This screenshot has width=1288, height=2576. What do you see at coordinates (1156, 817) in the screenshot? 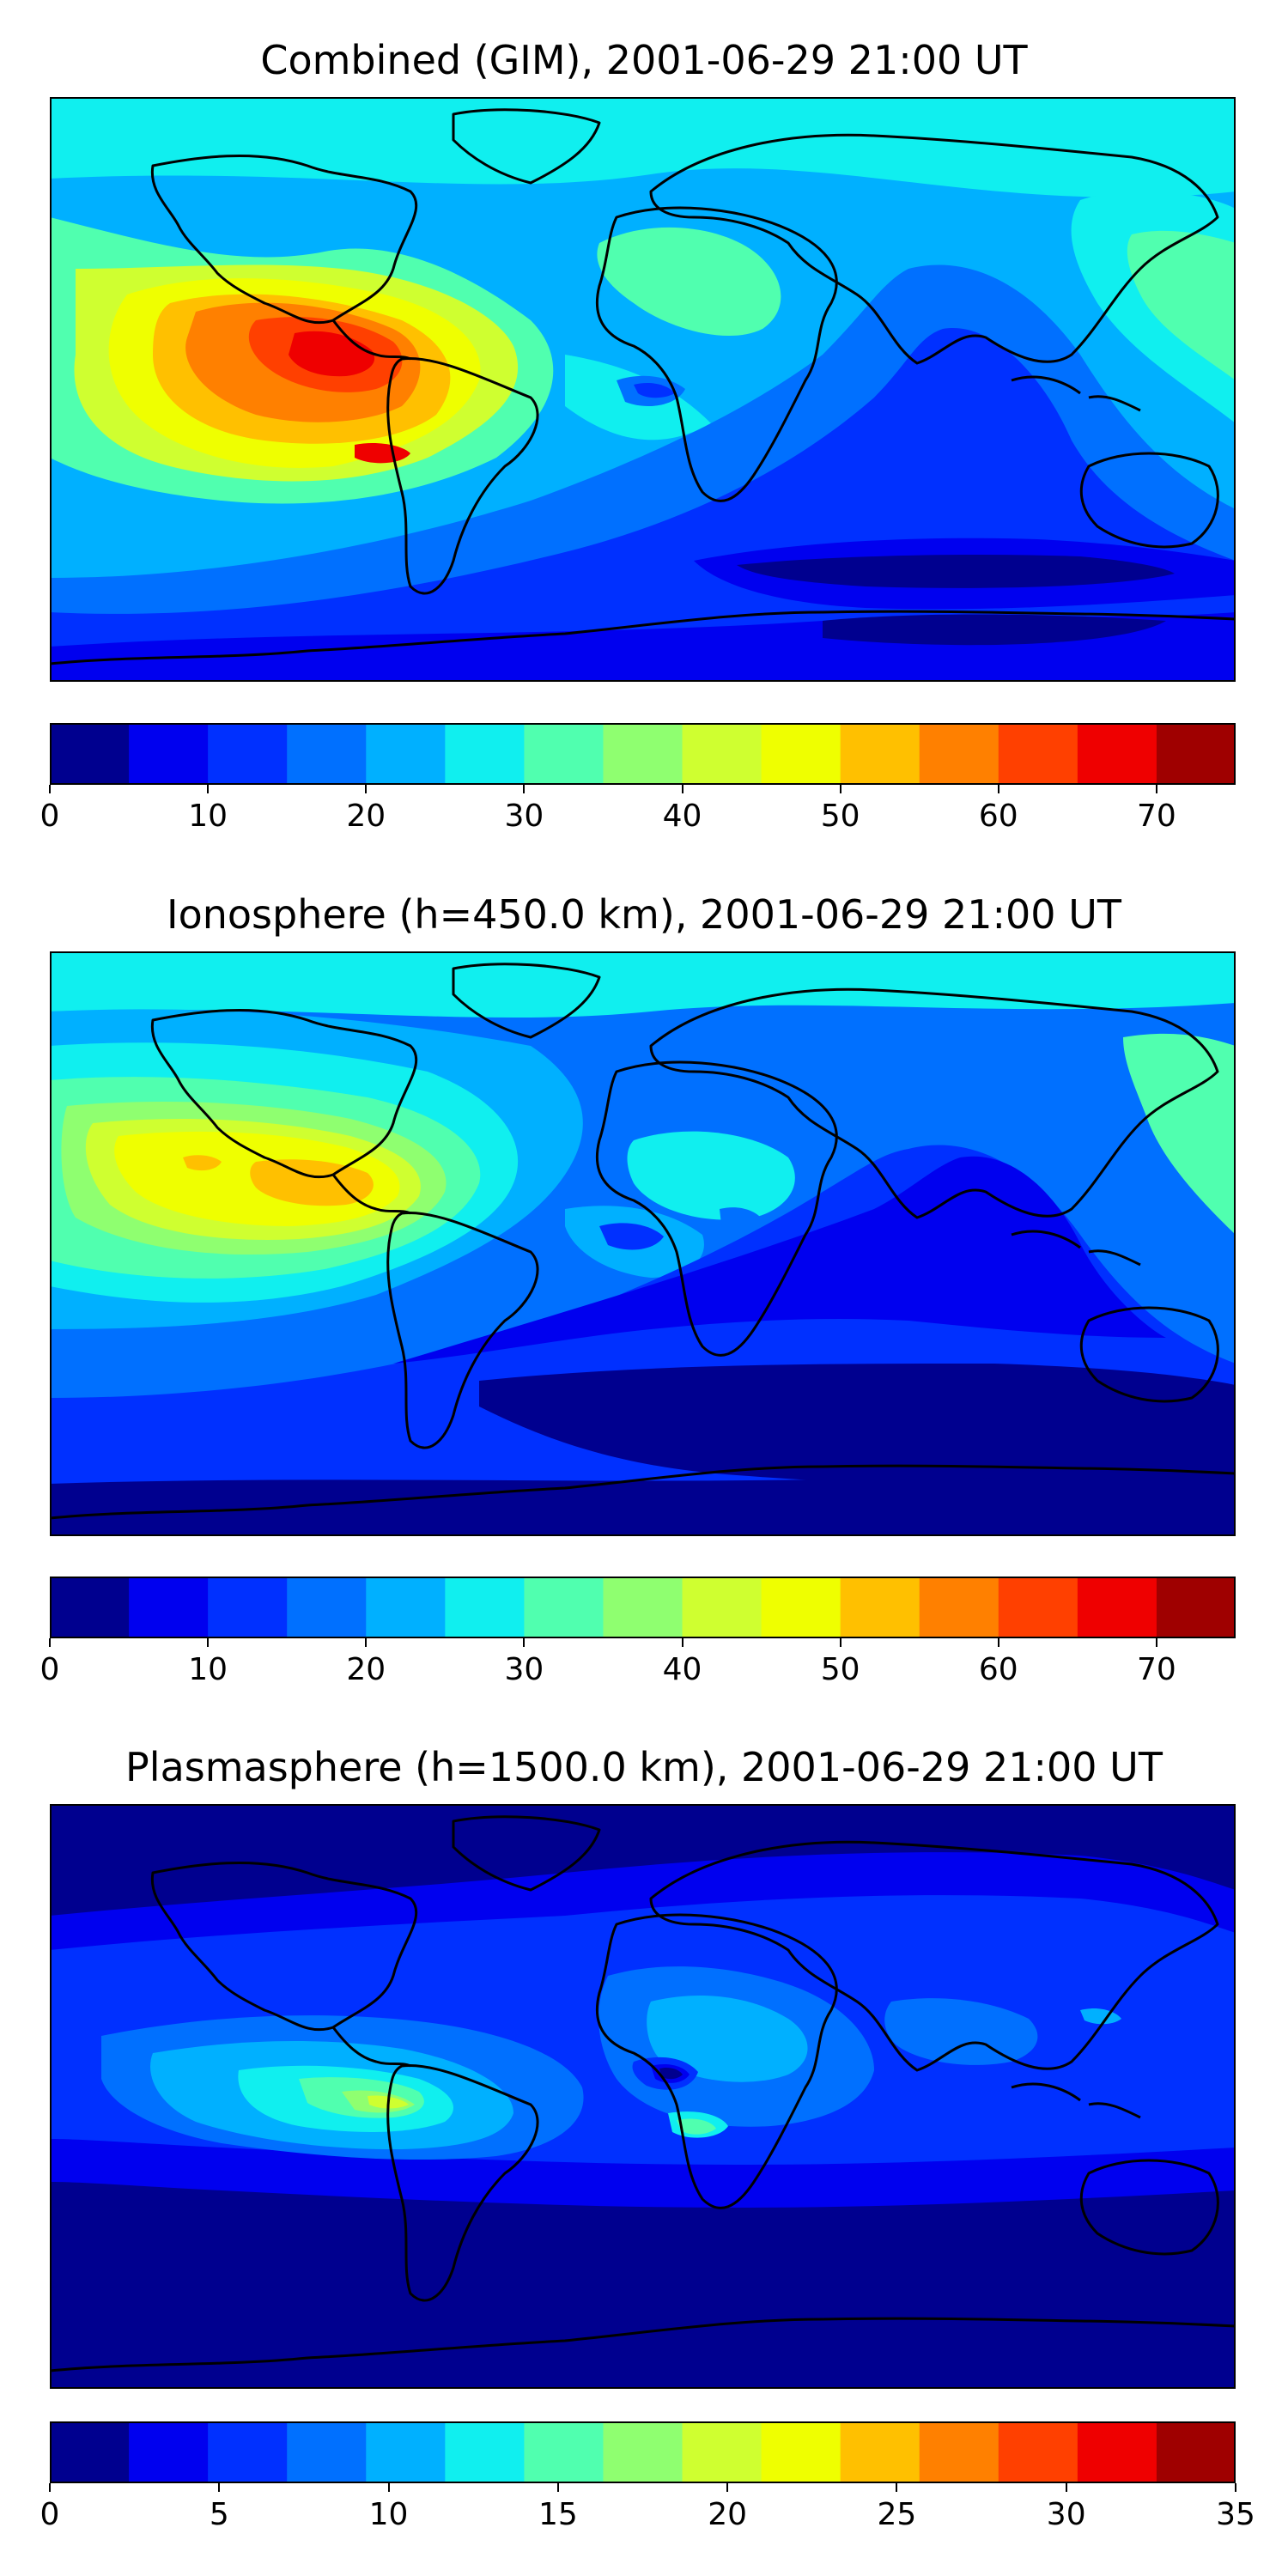
I see `colorbar-tick-label: 70` at bounding box center [1156, 817].